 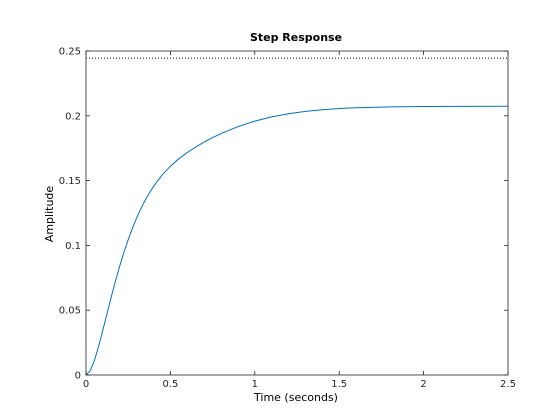 What do you see at coordinates (70, 311) in the screenshot?
I see `y-tick-label: 0.05` at bounding box center [70, 311].